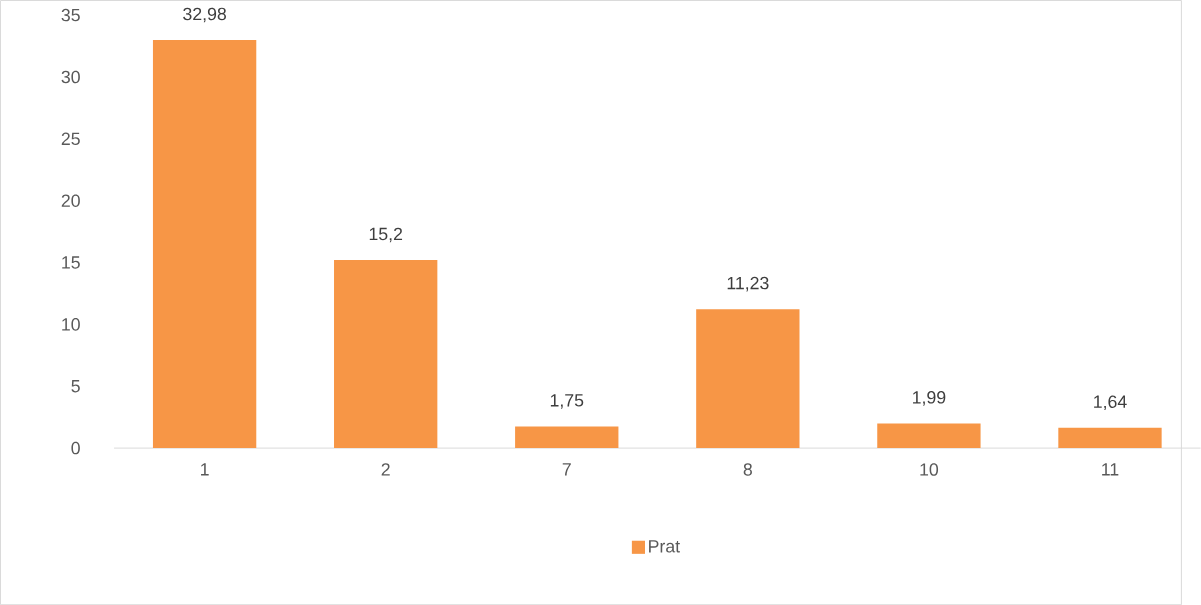 This screenshot has height=605, width=1201. Describe the element at coordinates (1110, 402) in the screenshot. I see `data-label: 1,64` at that location.